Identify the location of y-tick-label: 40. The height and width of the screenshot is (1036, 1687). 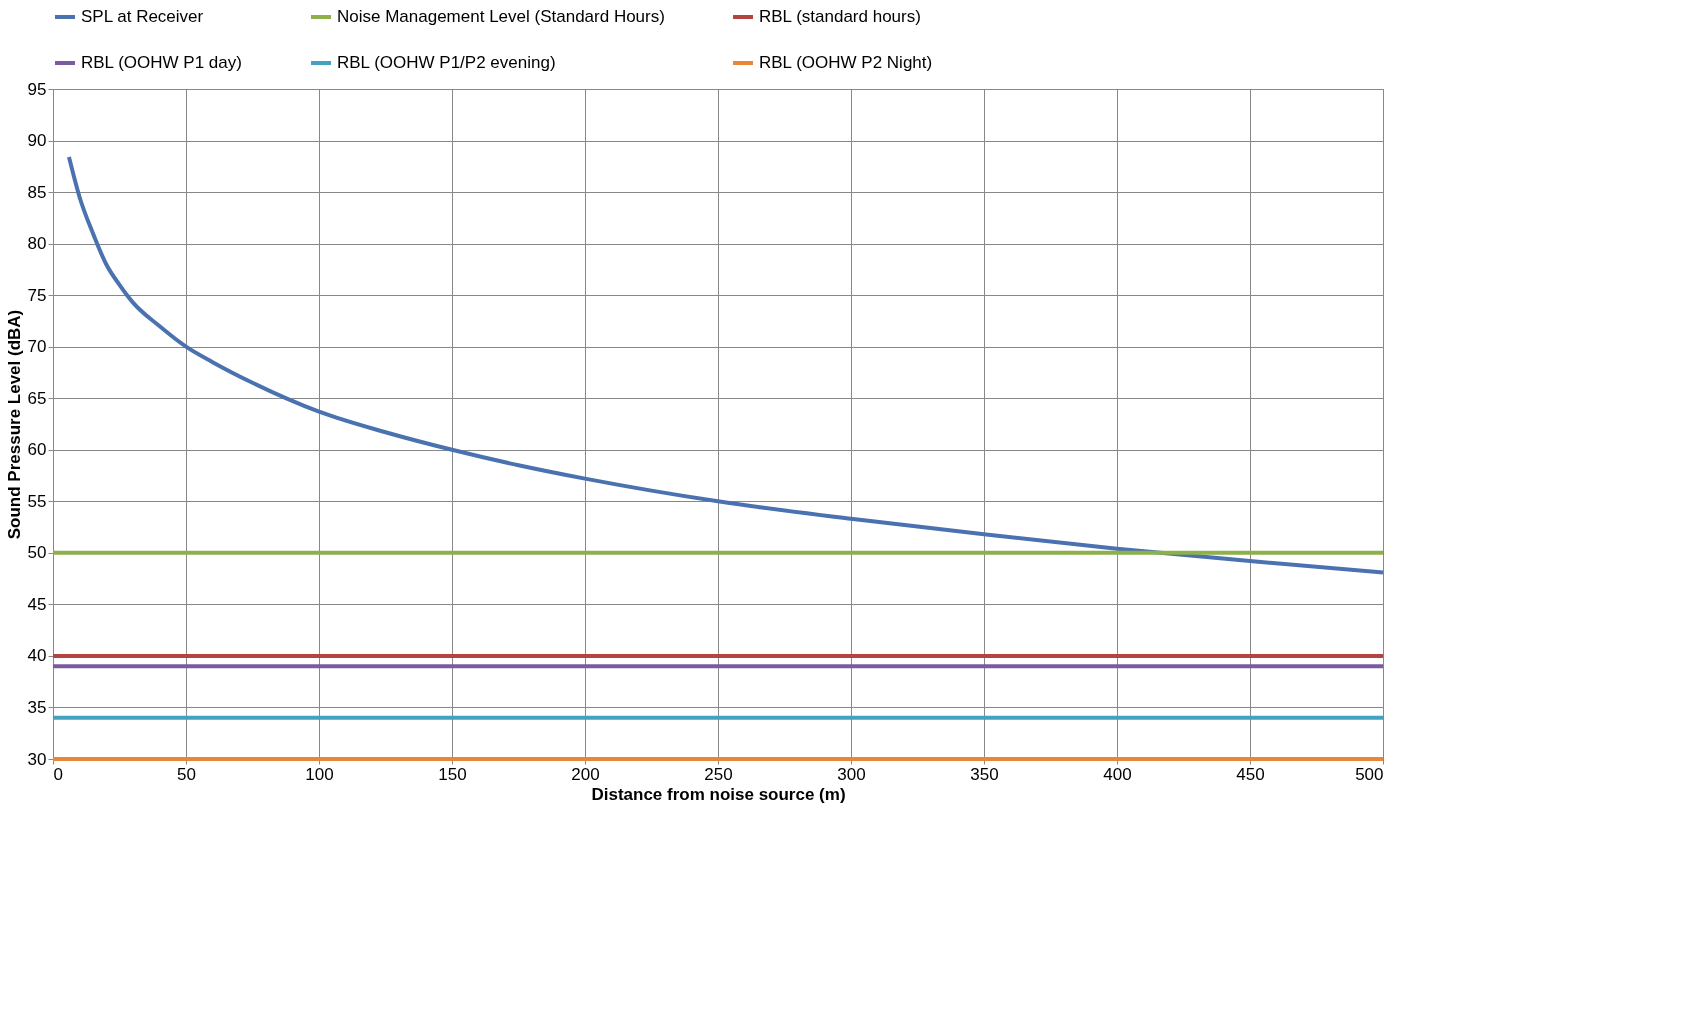
(37, 656).